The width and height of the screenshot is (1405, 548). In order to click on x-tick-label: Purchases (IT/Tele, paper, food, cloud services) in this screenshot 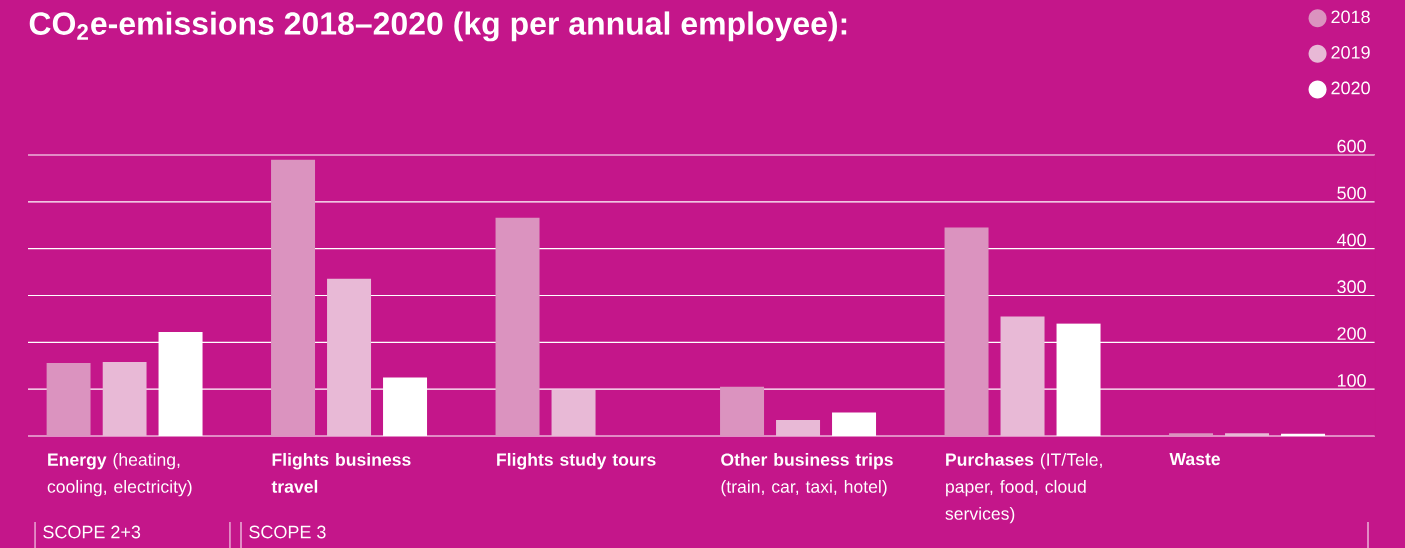, I will do `click(1023, 488)`.